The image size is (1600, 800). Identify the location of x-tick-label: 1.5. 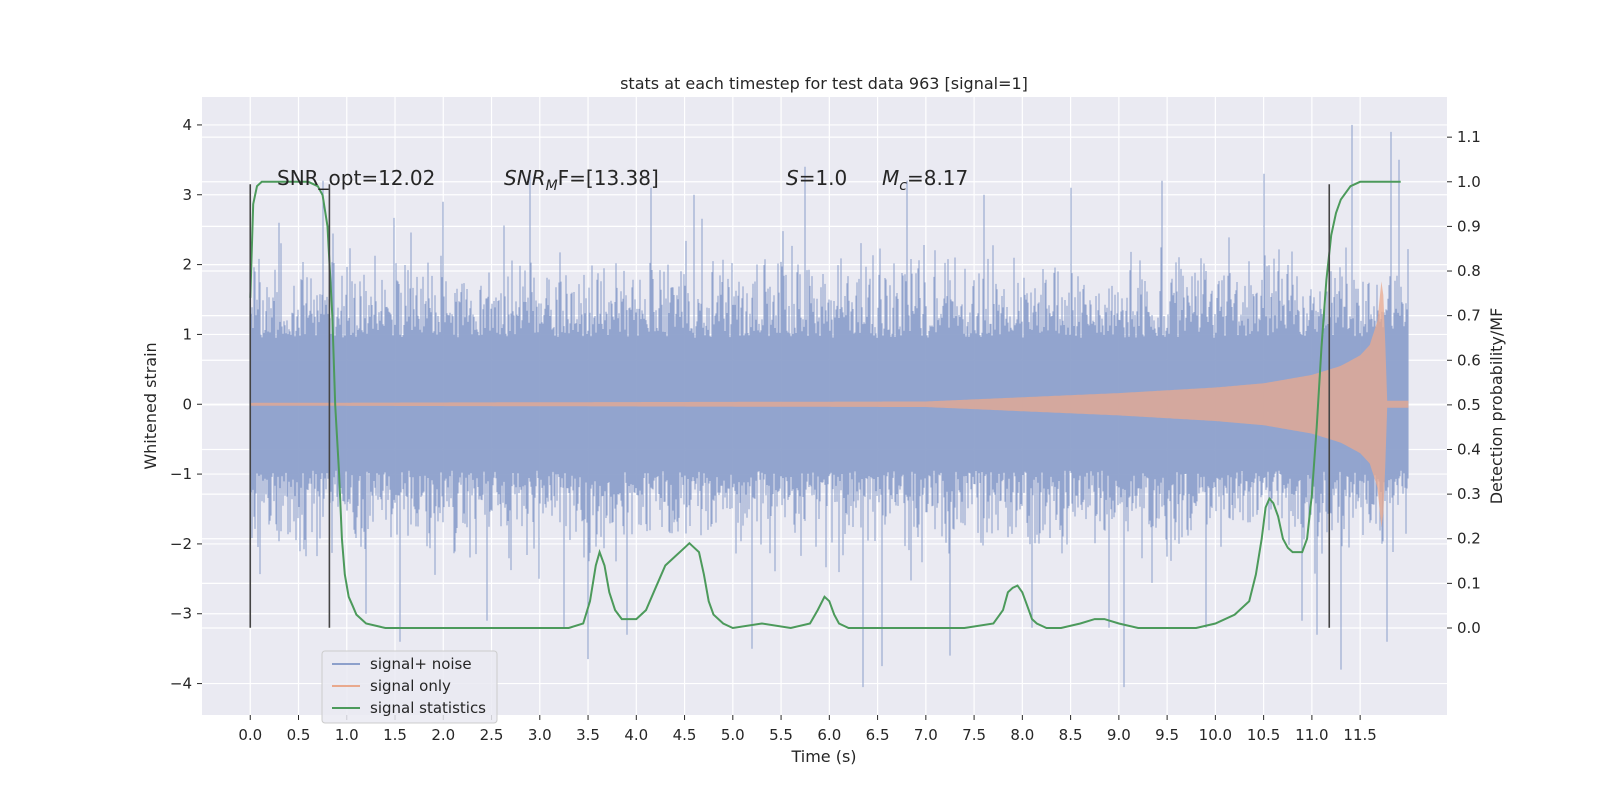
(395, 735).